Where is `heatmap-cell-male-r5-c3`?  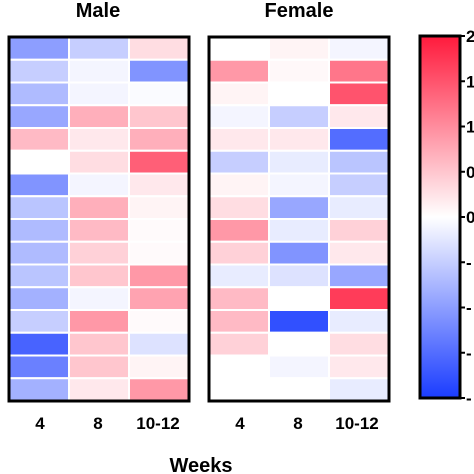 heatmap-cell-male-r5-c3 is located at coordinates (159, 139).